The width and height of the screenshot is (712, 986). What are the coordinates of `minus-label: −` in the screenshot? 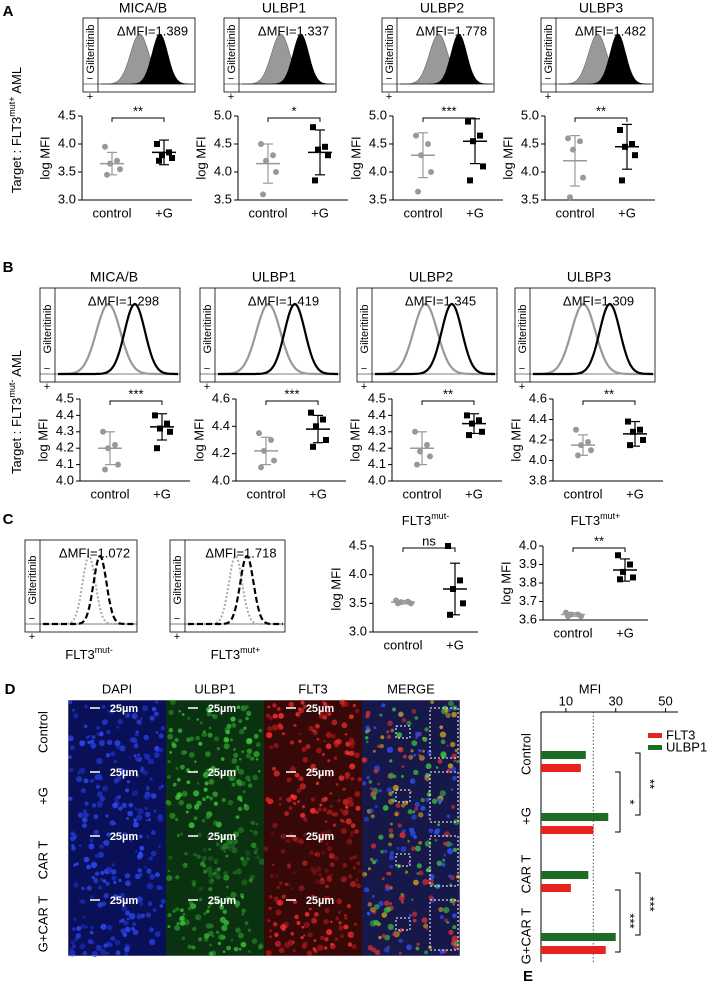 It's located at (207, 369).